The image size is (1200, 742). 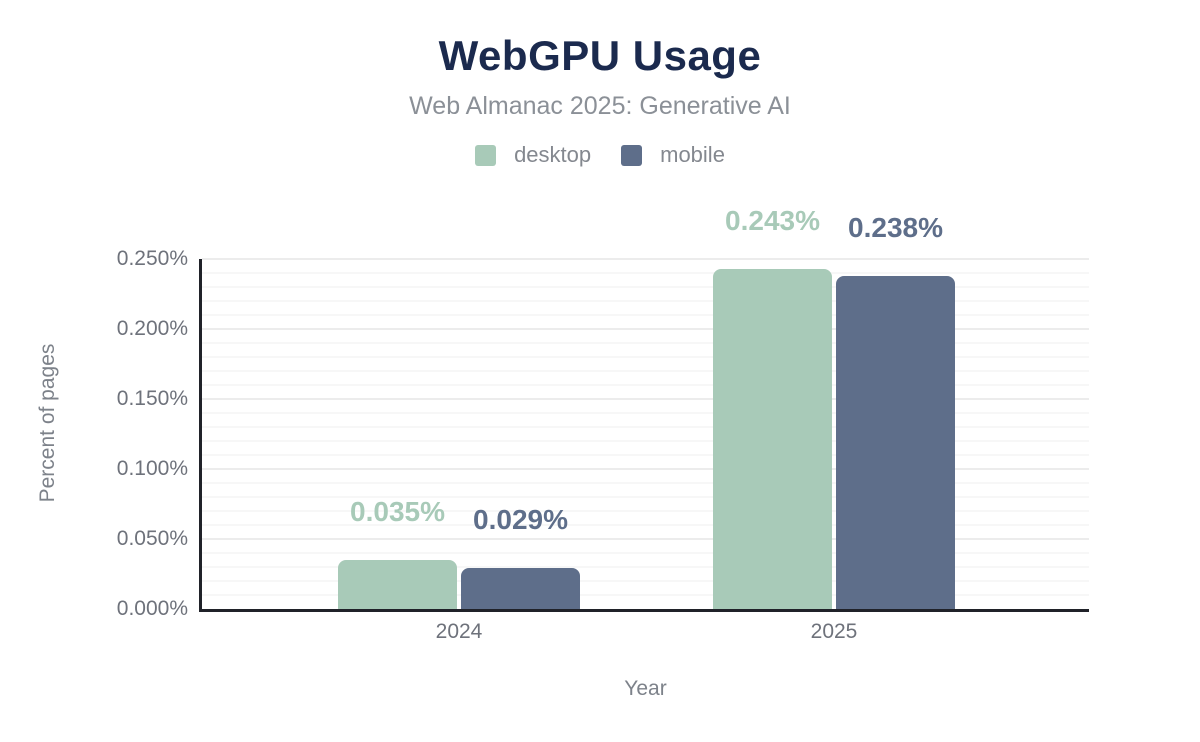 I want to click on y-tick-label: 0.250%, so click(x=152, y=258).